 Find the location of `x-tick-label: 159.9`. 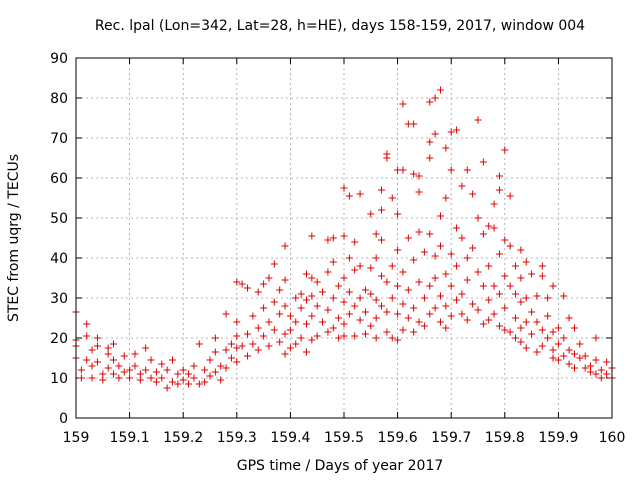

x-tick-label: 159.9 is located at coordinates (558, 438).